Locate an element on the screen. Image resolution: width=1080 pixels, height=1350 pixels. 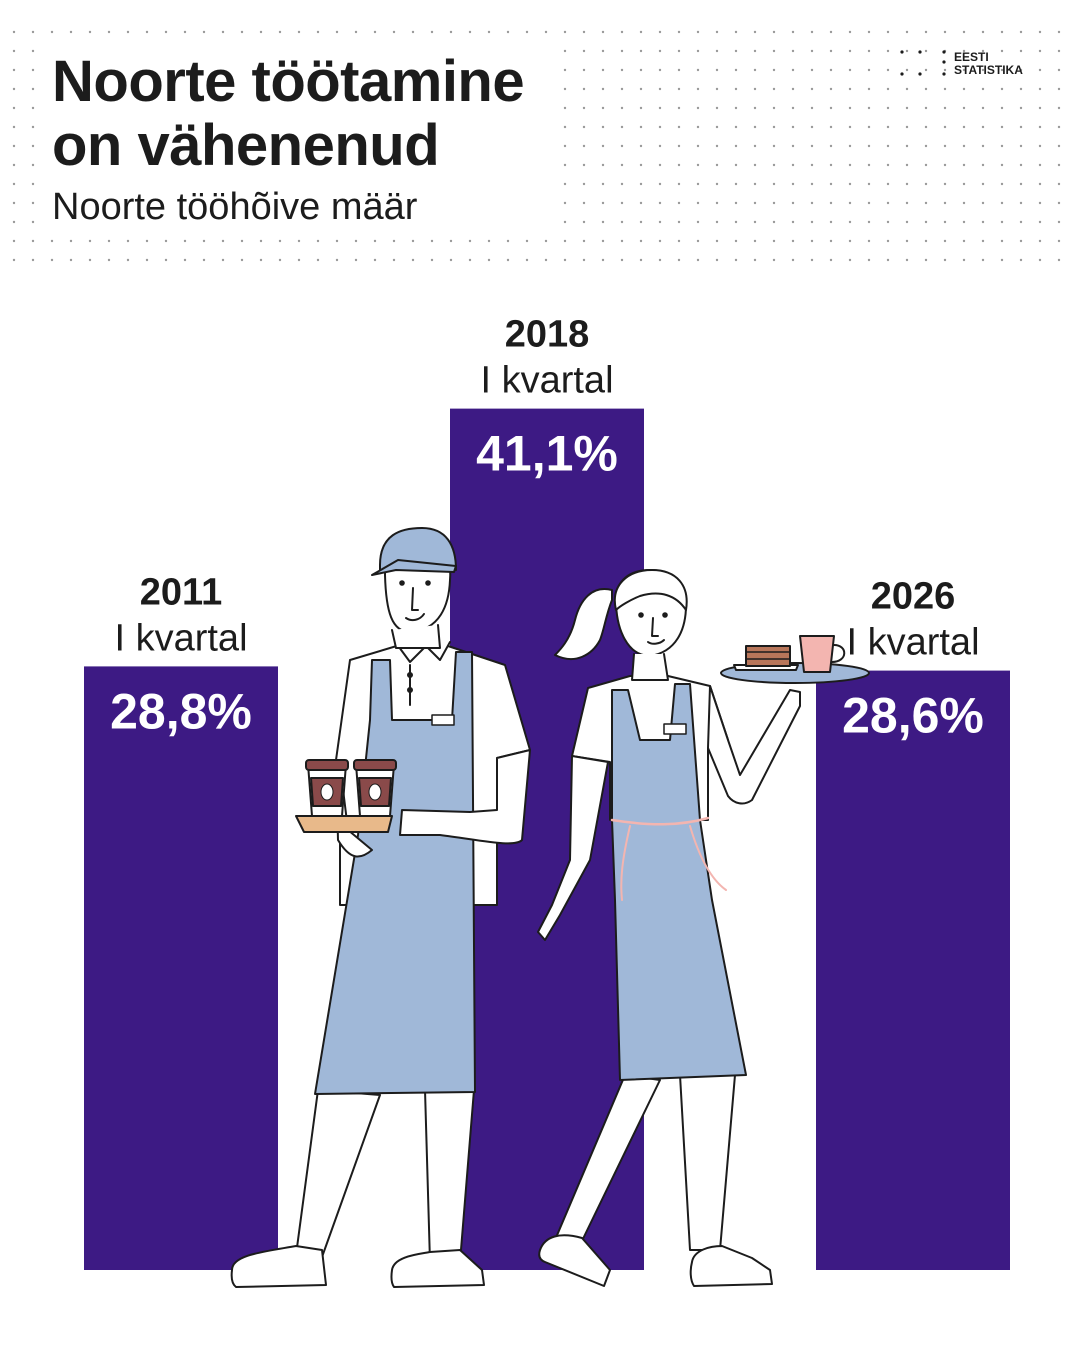
category-label-year-0: 2011 is located at coordinates (181, 592).